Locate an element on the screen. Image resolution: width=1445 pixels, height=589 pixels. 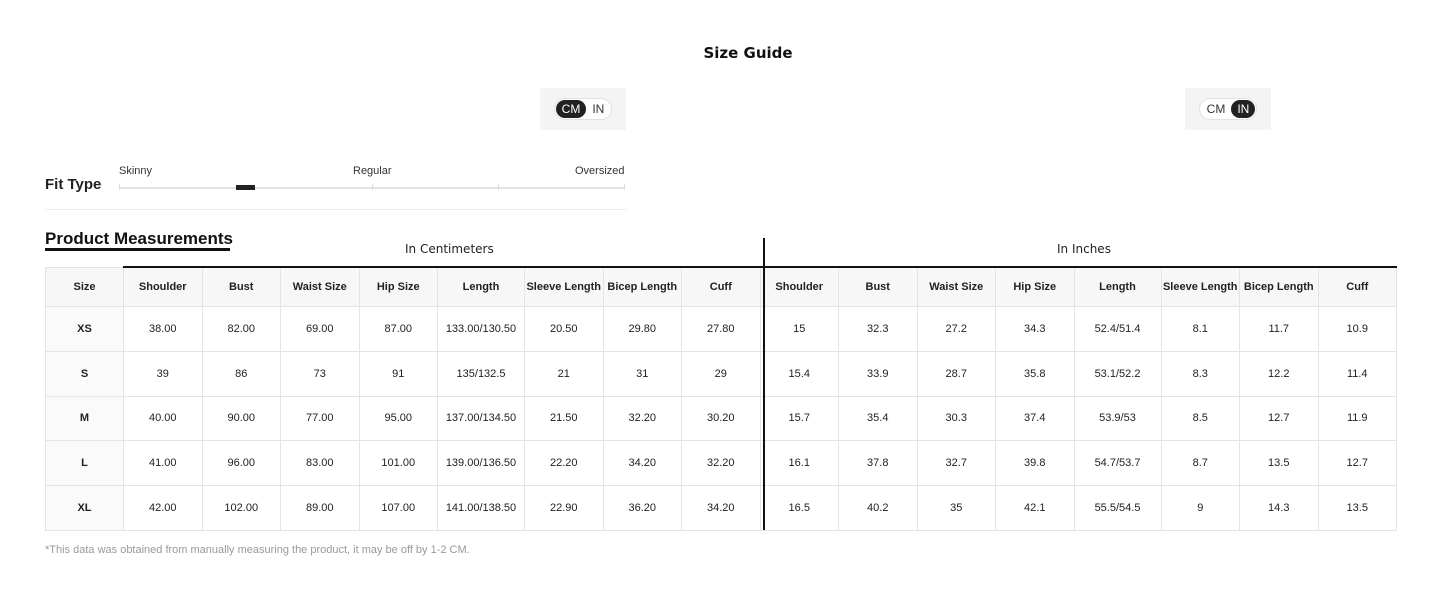
unit-toggle-left: CM IN is located at coordinates (583, 109).